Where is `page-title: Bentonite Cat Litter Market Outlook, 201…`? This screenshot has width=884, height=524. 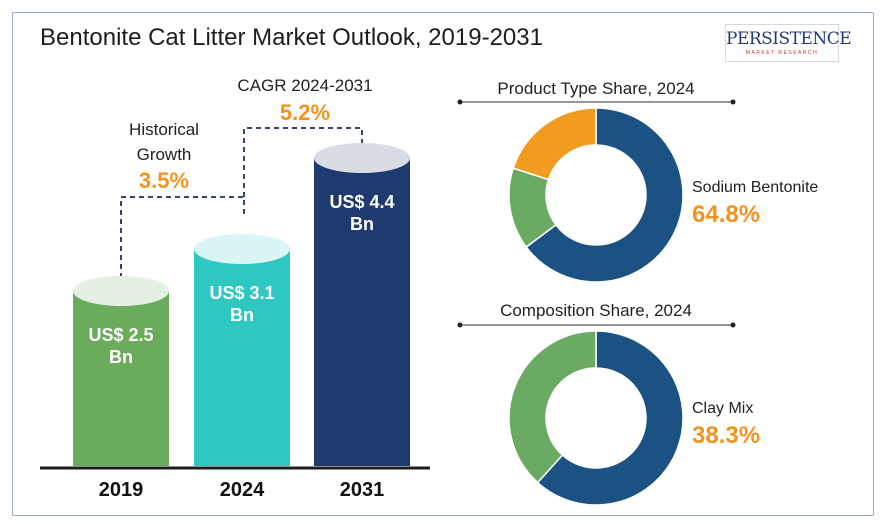 page-title: Bentonite Cat Litter Market Outlook, 201… is located at coordinates (291, 37).